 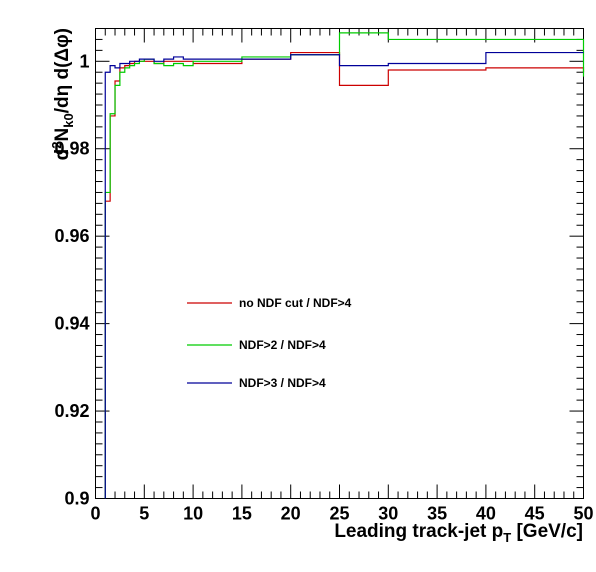 I want to click on y-axis-title-subscript: k0, so click(x=68, y=120).